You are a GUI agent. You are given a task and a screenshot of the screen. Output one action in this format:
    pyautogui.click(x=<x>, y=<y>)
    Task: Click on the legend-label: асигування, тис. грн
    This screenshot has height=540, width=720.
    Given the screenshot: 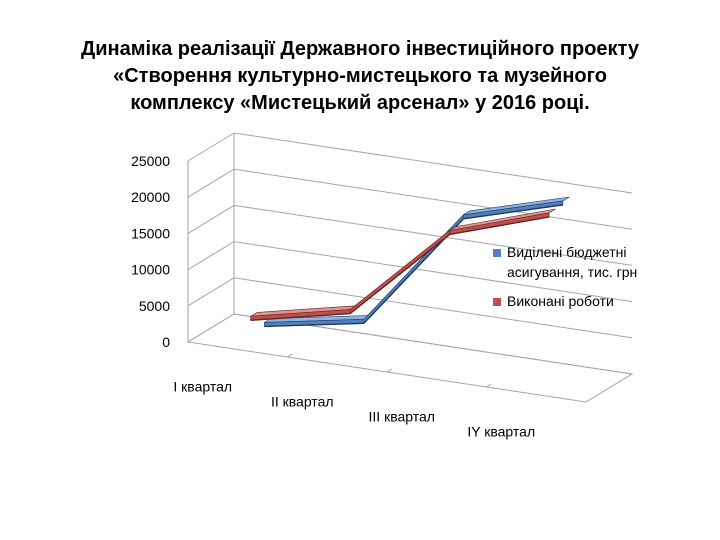 What is the action you would take?
    pyautogui.click(x=572, y=272)
    